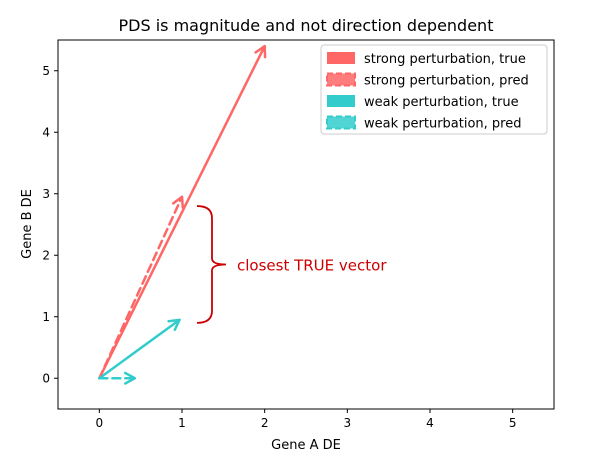 The image size is (600, 466). Describe the element at coordinates (306, 445) in the screenshot. I see `x-axis-label: Gene A DE` at that location.